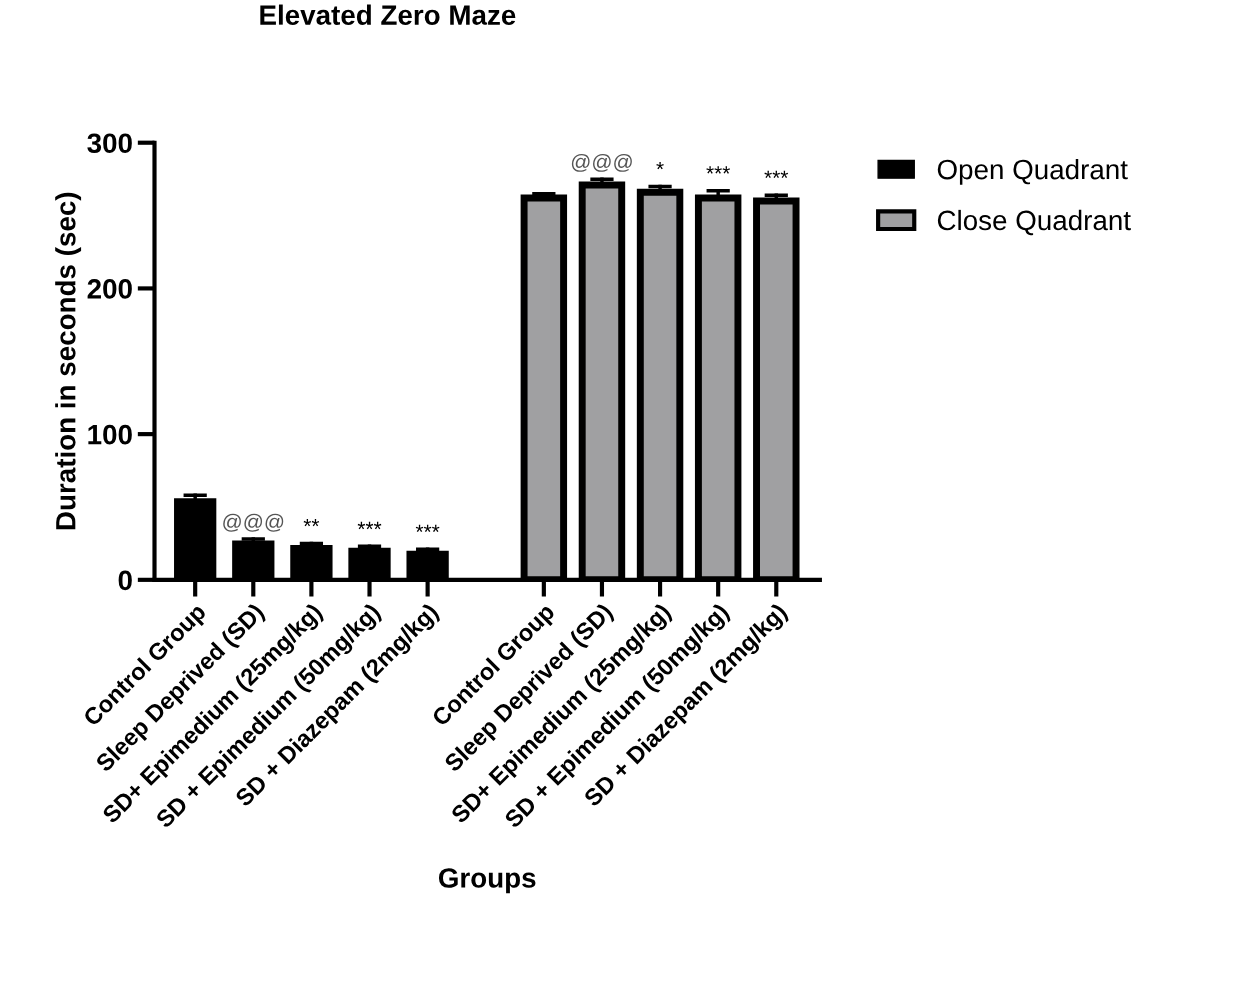 Image resolution: width=1246 pixels, height=998 pixels. What do you see at coordinates (110, 434) in the screenshot?
I see `y-tick-label: 100` at bounding box center [110, 434].